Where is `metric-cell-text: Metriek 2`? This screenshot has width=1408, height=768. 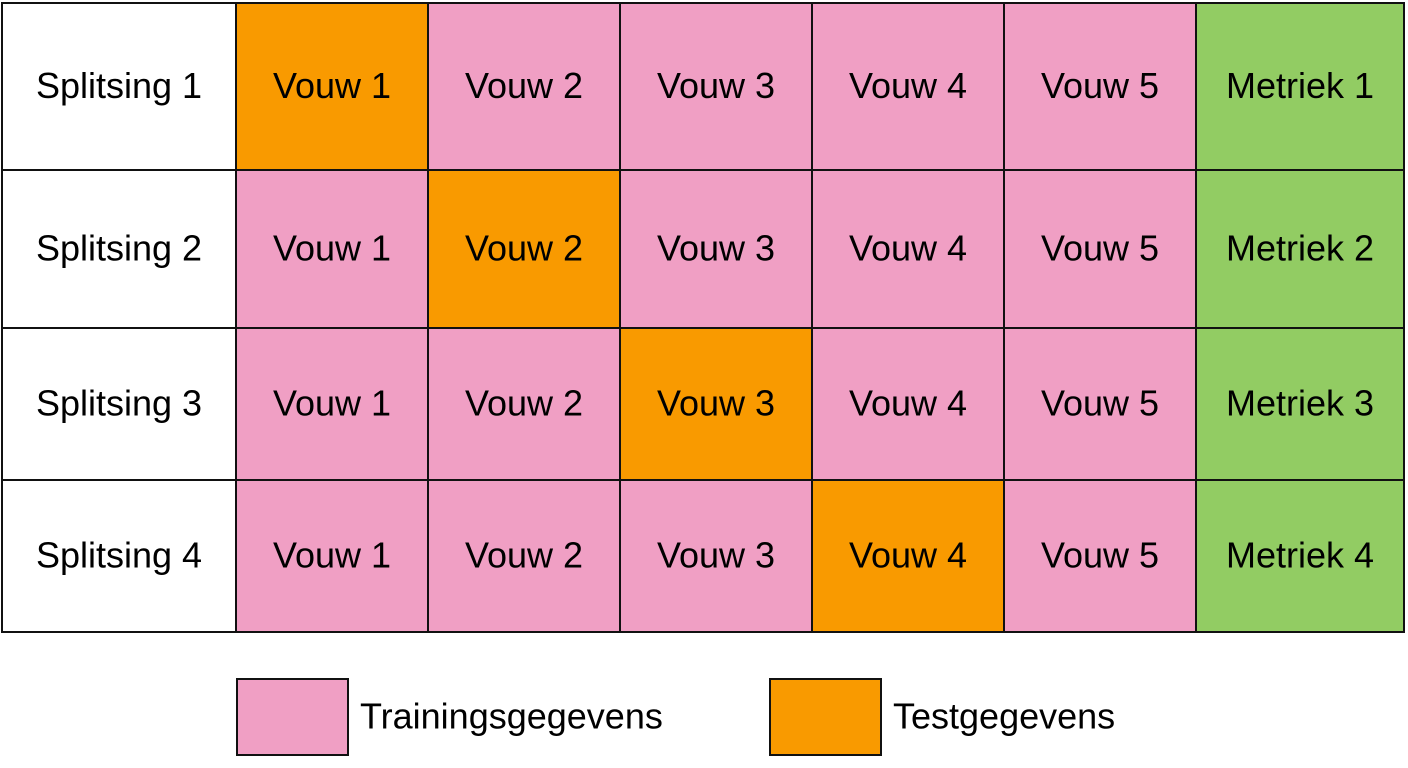
metric-cell-text: Metriek 2 is located at coordinates (1300, 248).